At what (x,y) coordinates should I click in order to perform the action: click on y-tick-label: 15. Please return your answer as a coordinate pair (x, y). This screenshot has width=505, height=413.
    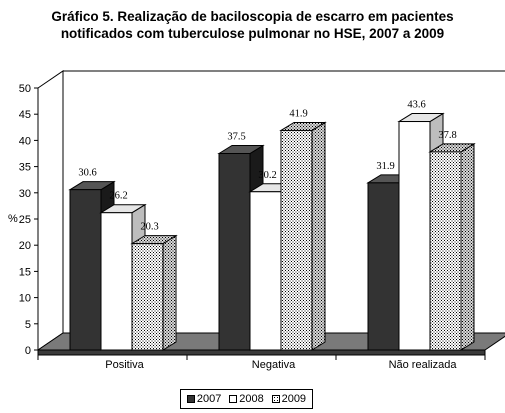
    Looking at the image, I should click on (25, 272).